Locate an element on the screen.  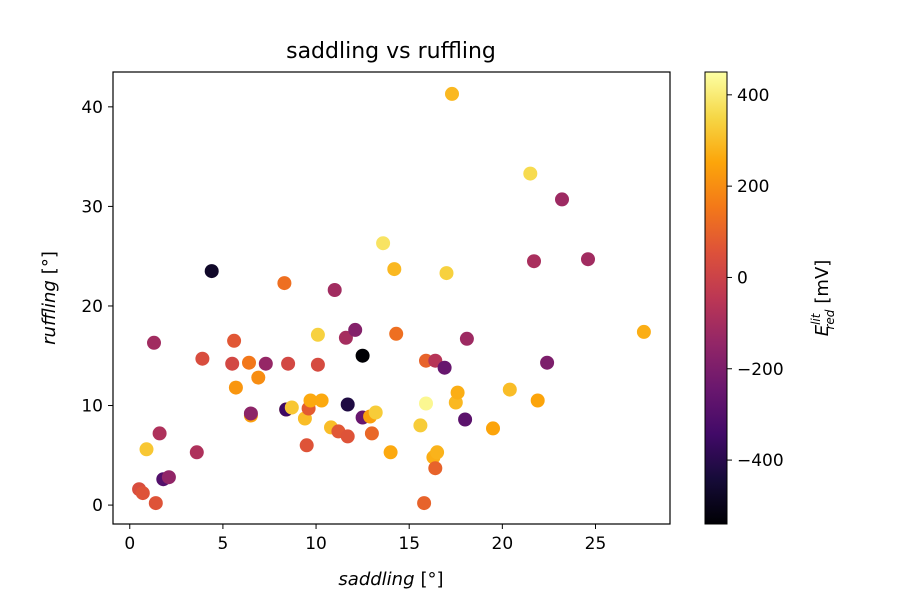
x-axis-label-text: saddling is located at coordinates (376, 579).